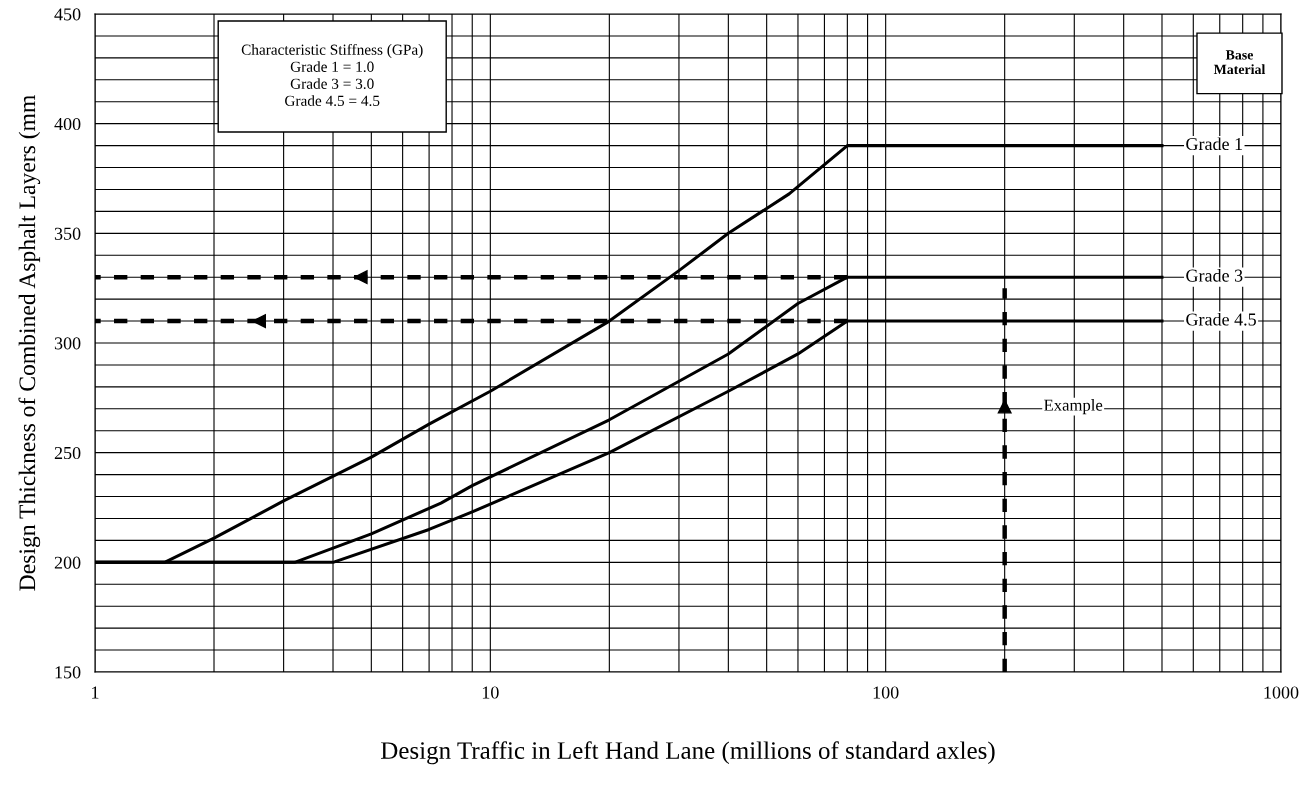  I want to click on y-tick-label: 400, so click(67, 124).